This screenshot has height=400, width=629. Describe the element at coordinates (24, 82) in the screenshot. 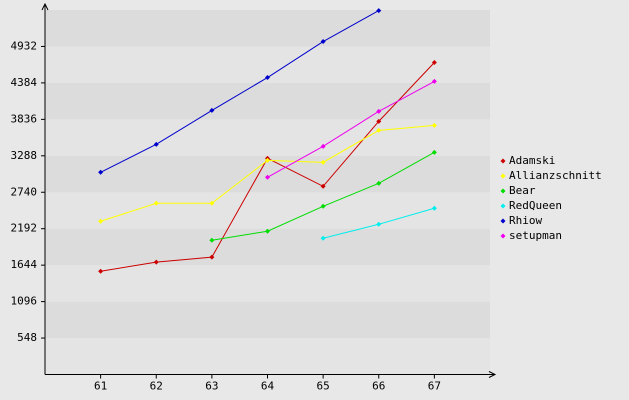

I see `y-tick-label: 4384` at that location.